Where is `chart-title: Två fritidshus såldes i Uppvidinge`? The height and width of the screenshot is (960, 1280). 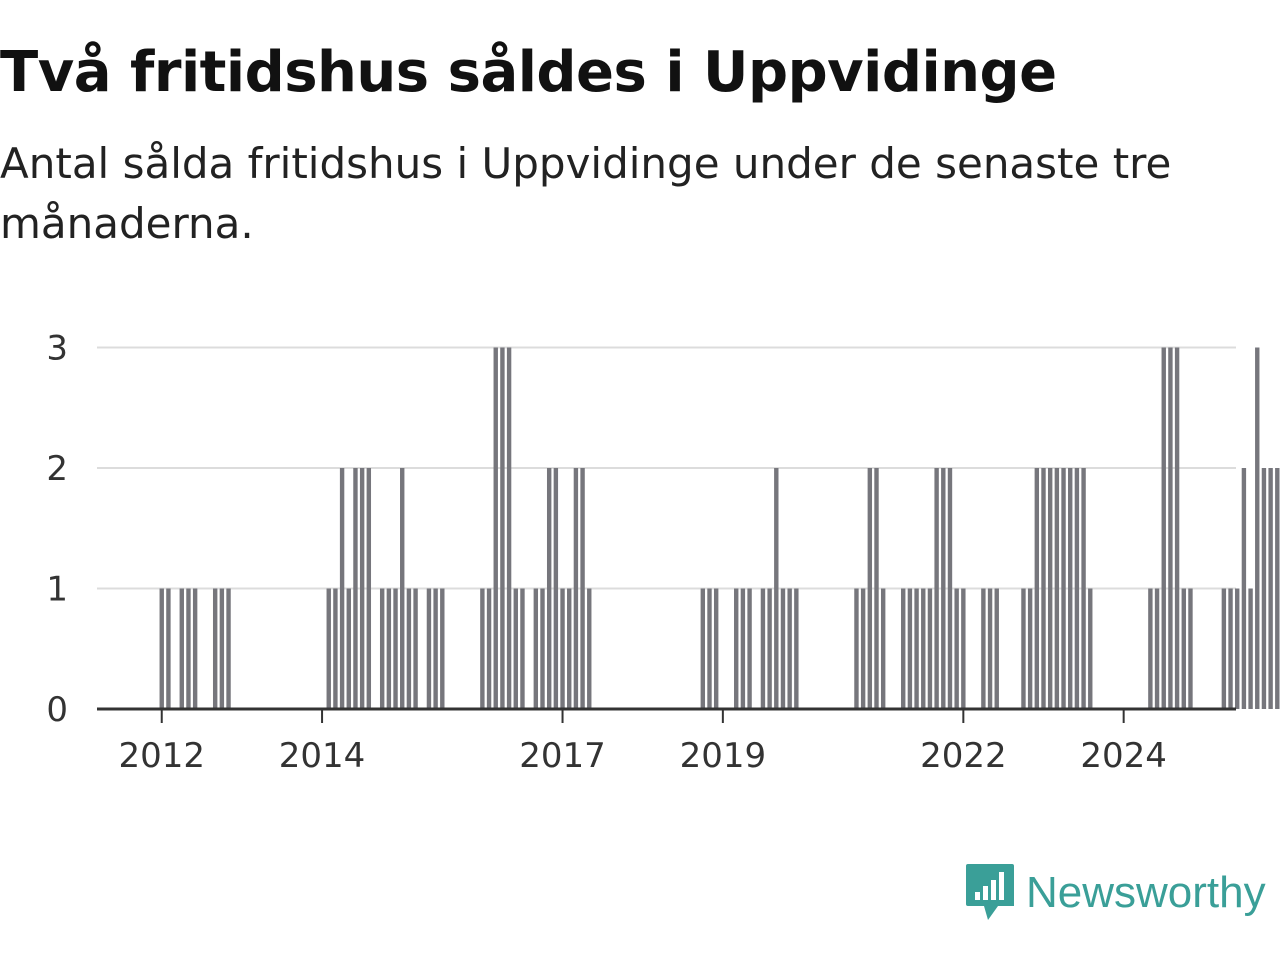 chart-title: Två fritidshus såldes i Uppvidinge is located at coordinates (528, 72).